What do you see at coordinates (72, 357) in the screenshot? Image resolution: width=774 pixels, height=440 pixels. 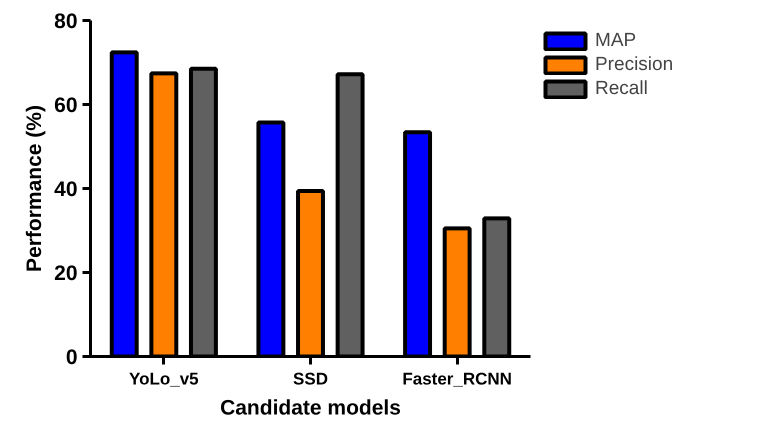 I see `y-tick-label: 0` at bounding box center [72, 357].